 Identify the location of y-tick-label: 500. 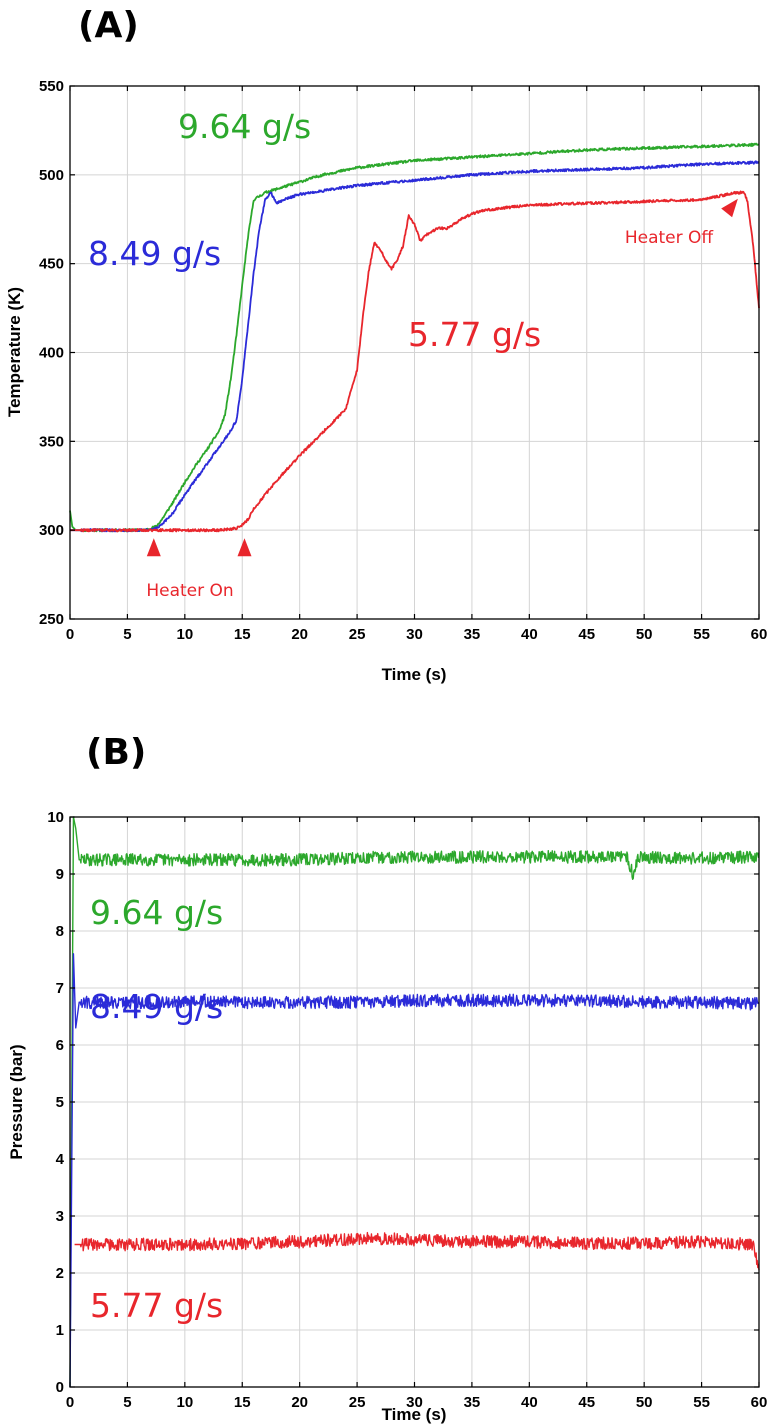
(51, 175).